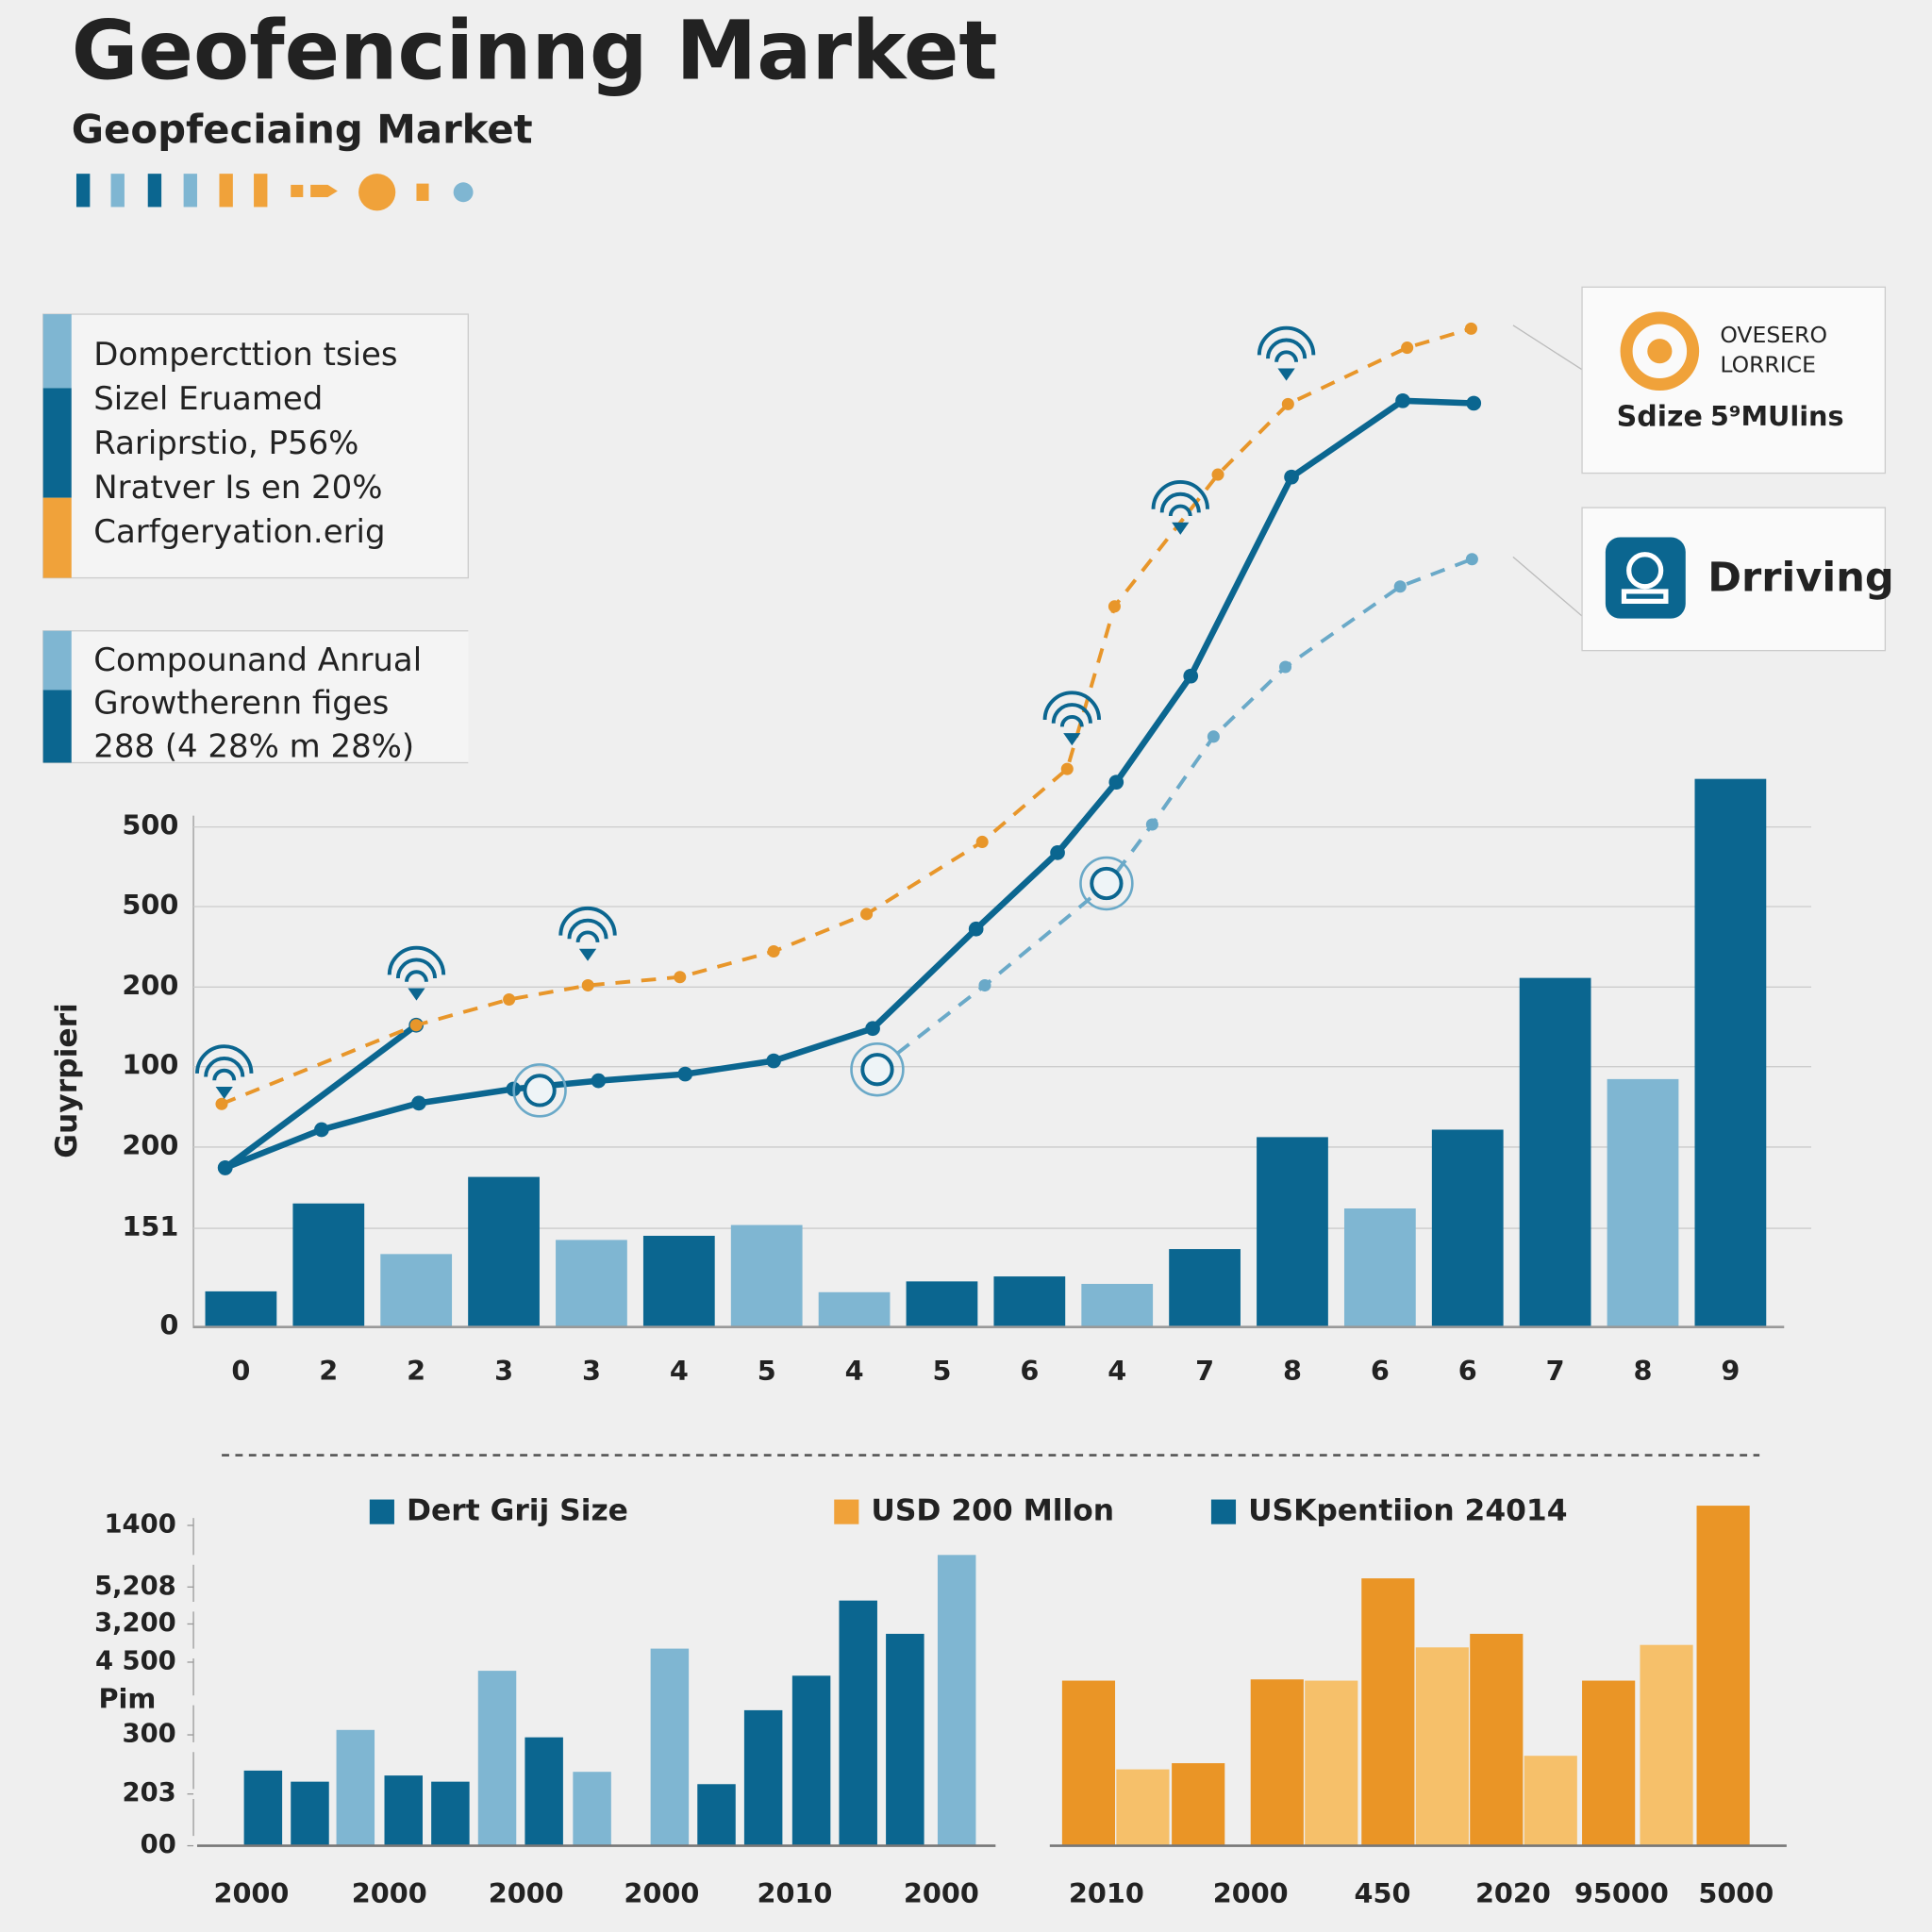 This screenshot has width=1932, height=1932. I want to click on decor-row, so click(274, 193).